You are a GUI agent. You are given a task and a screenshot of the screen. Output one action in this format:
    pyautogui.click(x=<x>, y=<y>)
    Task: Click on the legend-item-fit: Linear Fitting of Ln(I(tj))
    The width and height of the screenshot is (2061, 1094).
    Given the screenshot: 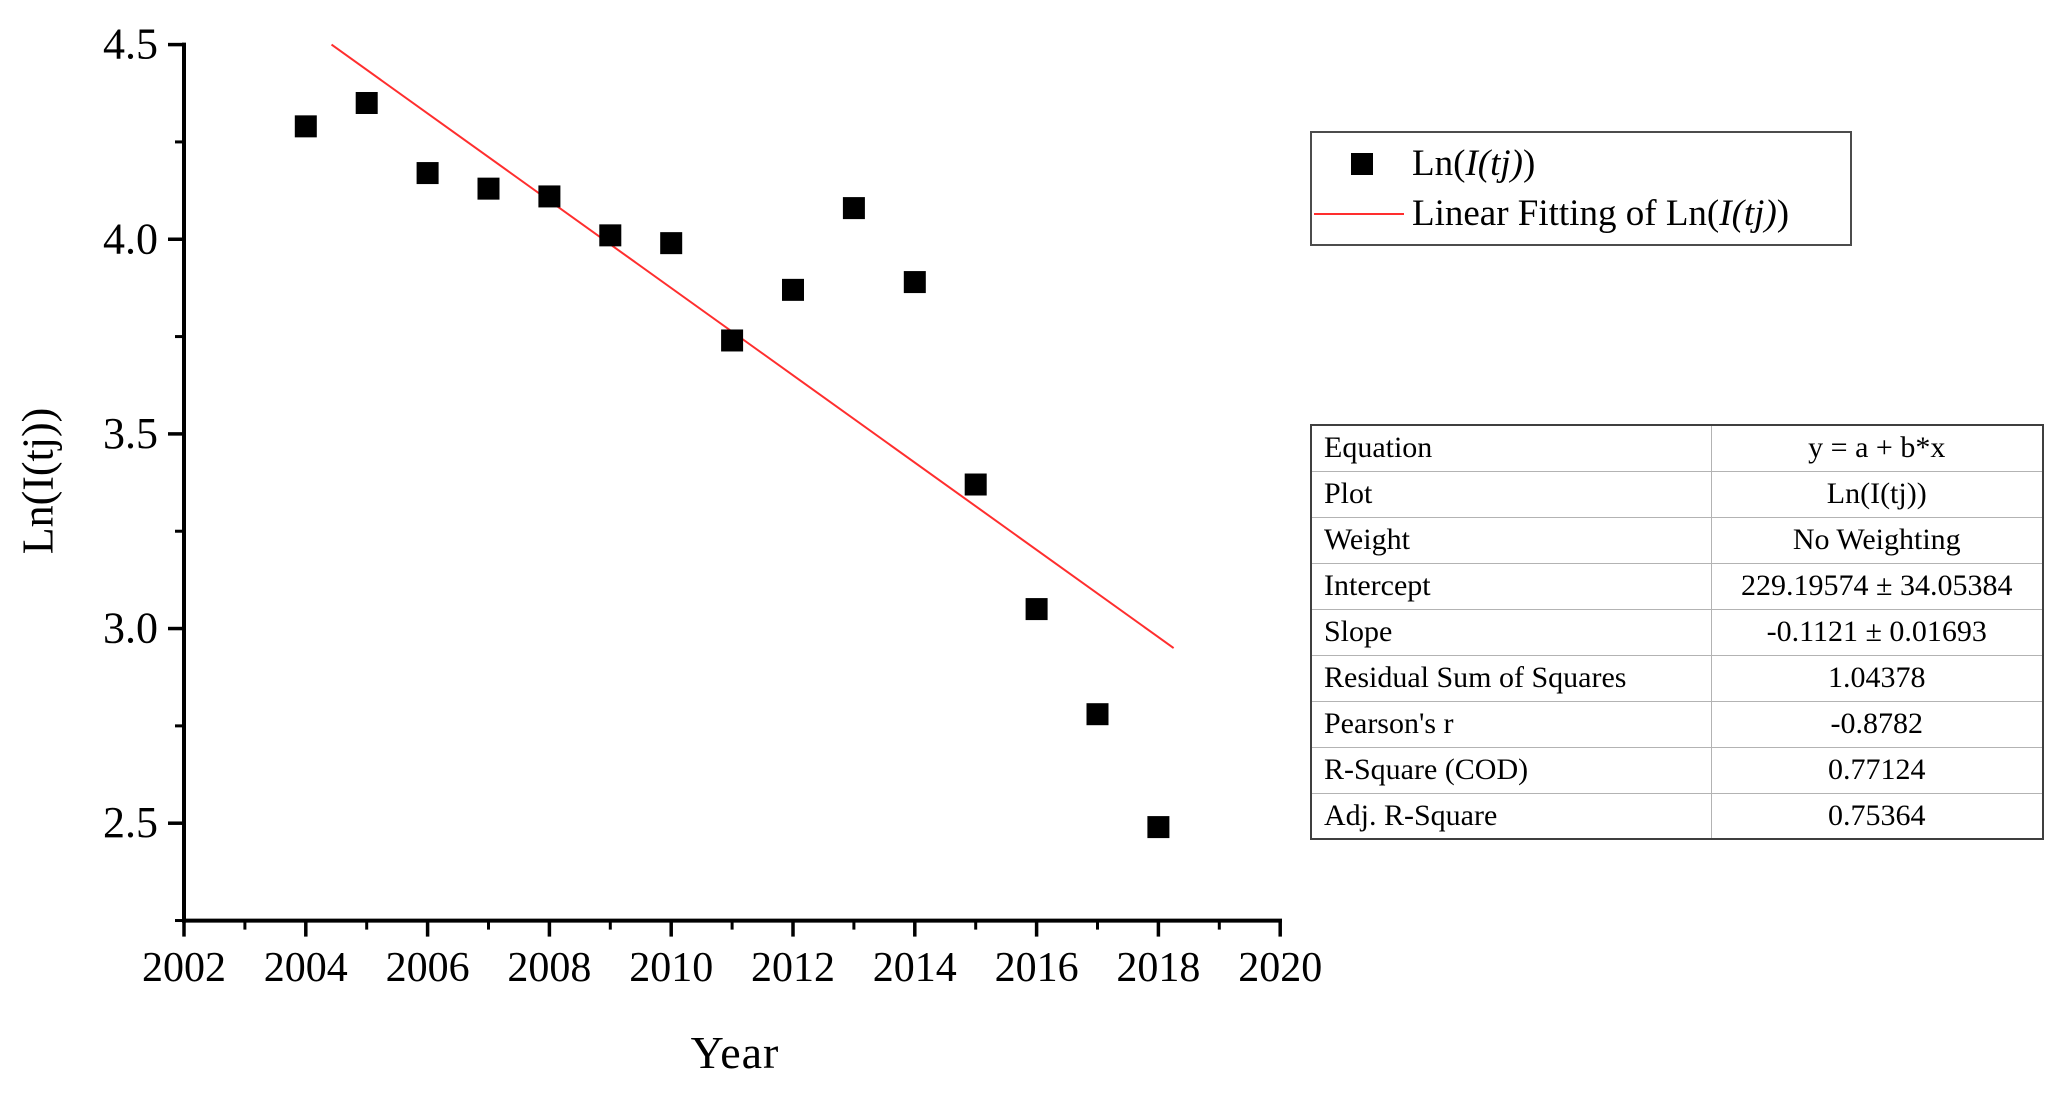 What is the action you would take?
    pyautogui.click(x=1581, y=214)
    